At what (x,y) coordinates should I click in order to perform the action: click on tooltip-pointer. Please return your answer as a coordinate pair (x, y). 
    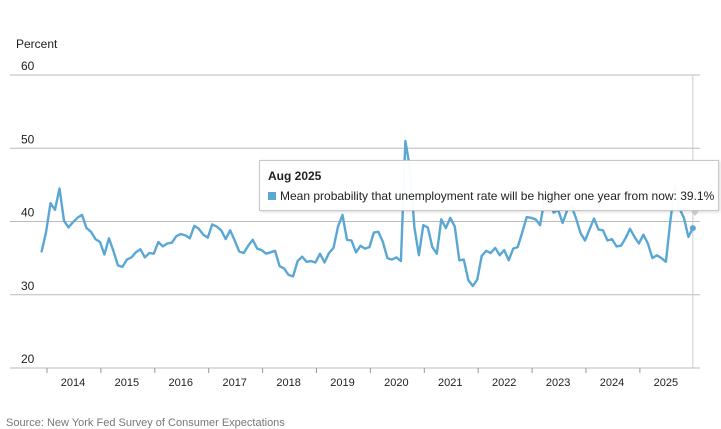
    Looking at the image, I should click on (695, 213).